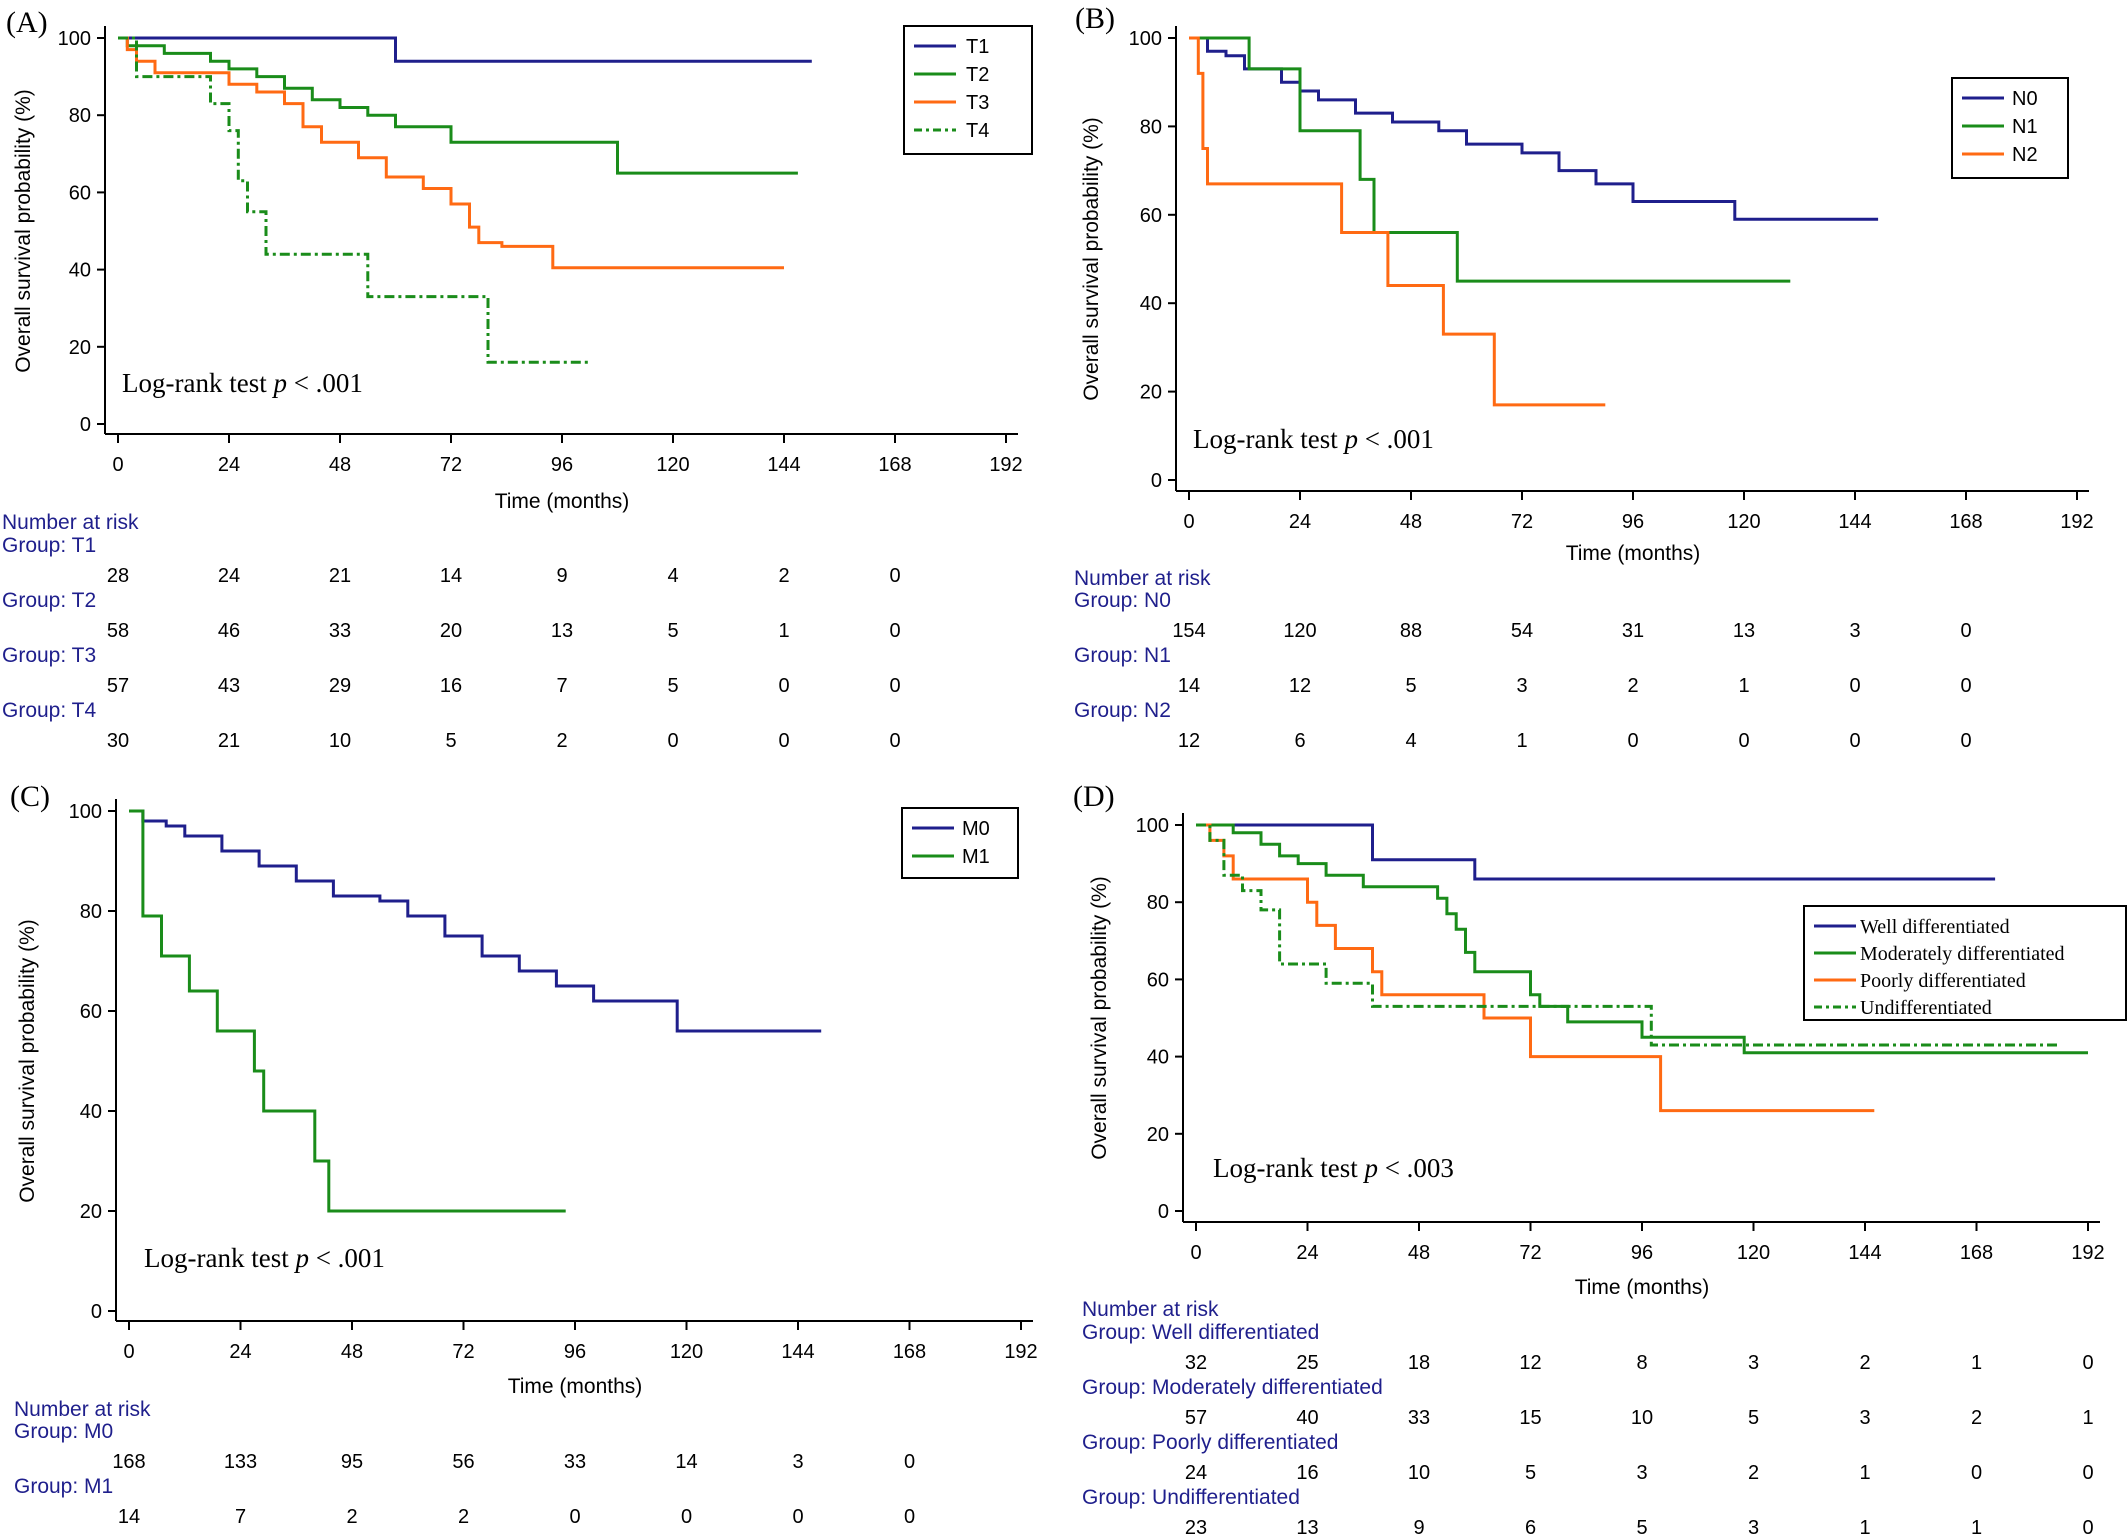  I want to click on legend-label: M1, so click(976, 857).